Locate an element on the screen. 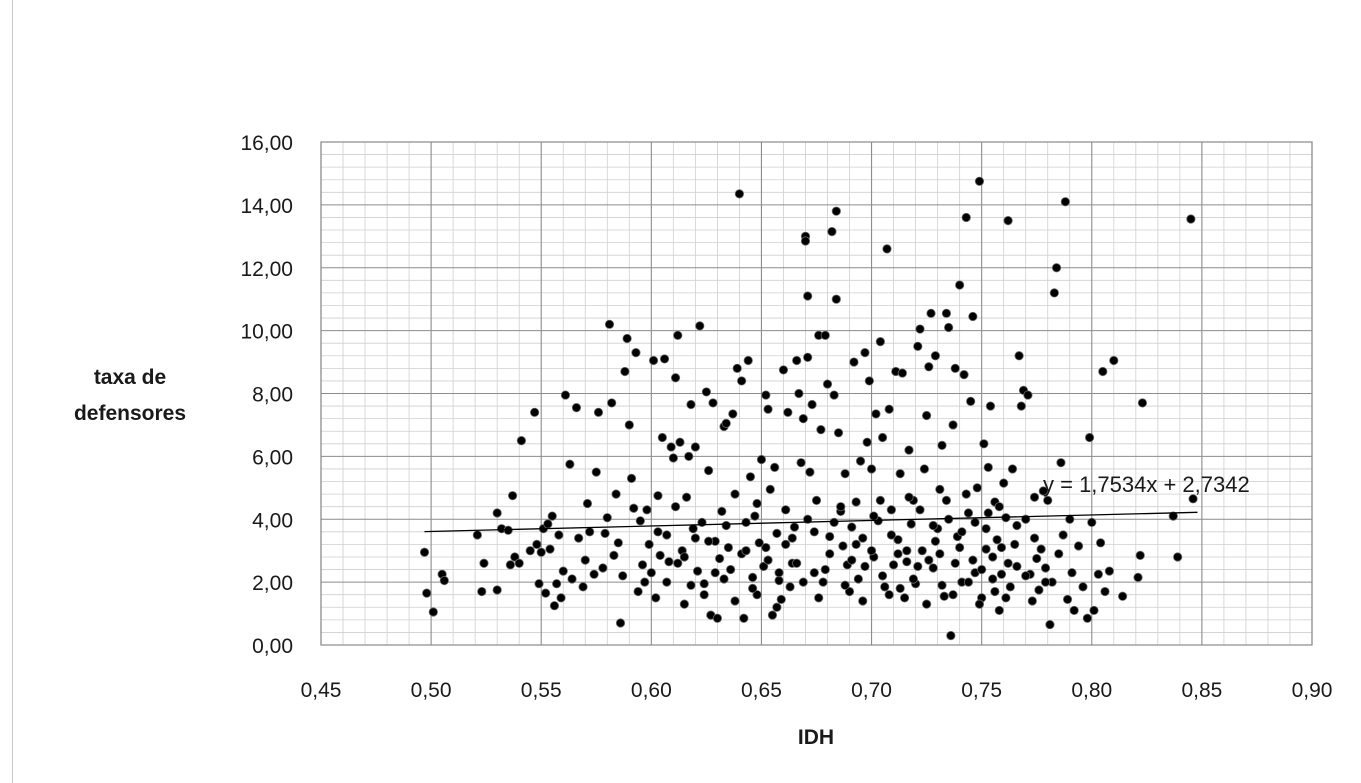 The height and width of the screenshot is (783, 1361). x-tick-label: 0,55 is located at coordinates (541, 690).